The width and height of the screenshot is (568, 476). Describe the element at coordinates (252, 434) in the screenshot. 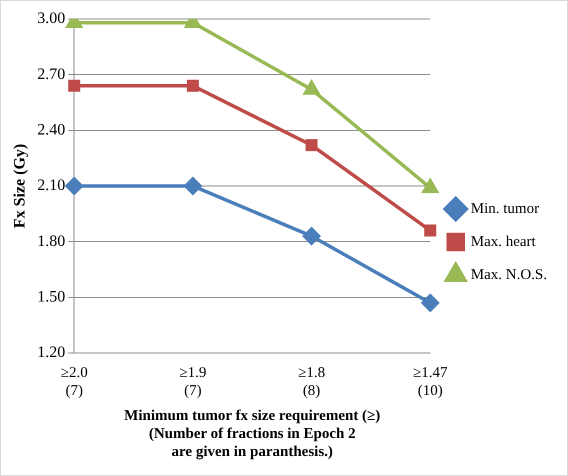

I see `x-axis-title: Minimum tumor fx size requirement (≥) (Number of fractions in Epoch 2 are given in paranthesis.)` at that location.